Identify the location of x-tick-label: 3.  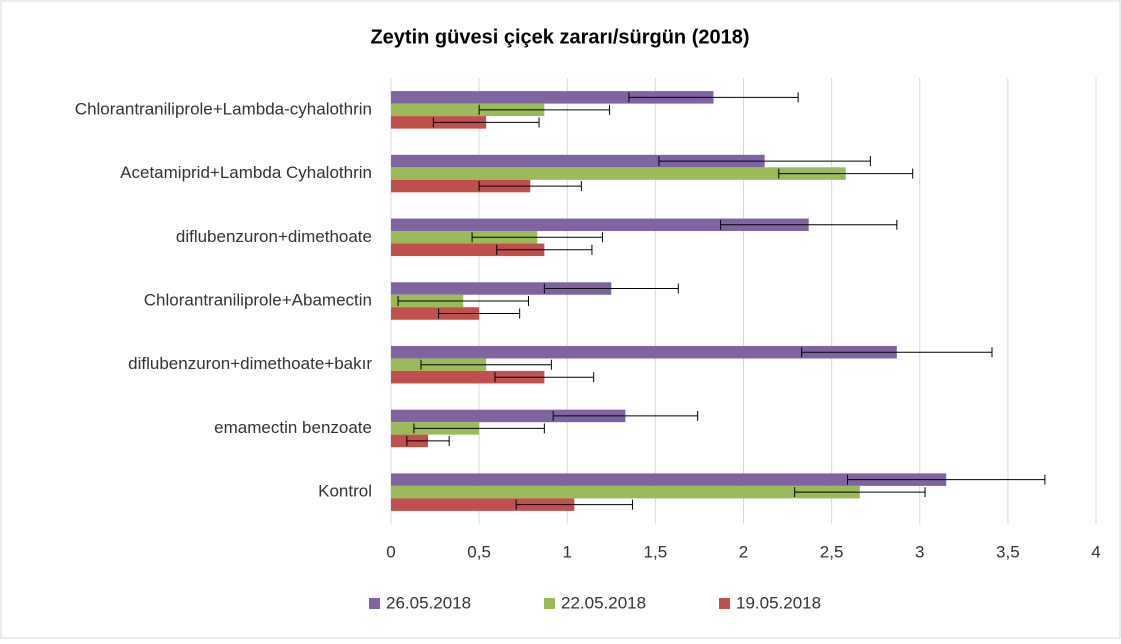
(919, 551).